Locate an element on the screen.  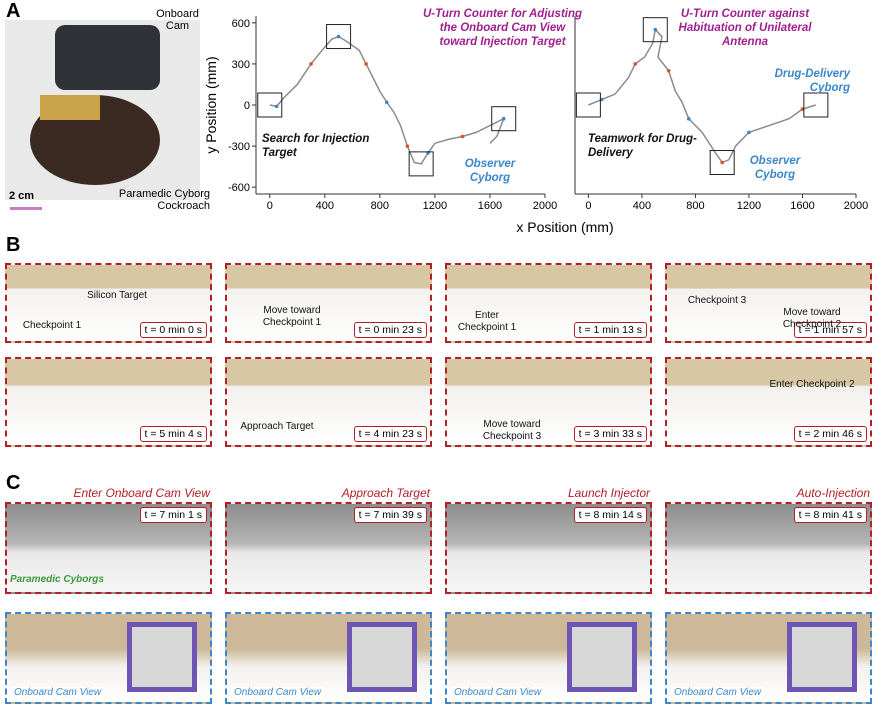
panel-label: B is located at coordinates (13, 245).